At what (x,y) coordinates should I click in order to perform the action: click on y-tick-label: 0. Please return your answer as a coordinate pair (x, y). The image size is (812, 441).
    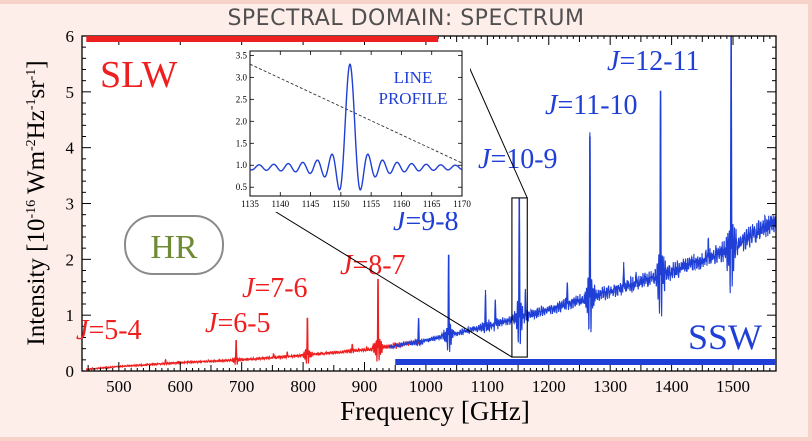
    Looking at the image, I should click on (70, 371).